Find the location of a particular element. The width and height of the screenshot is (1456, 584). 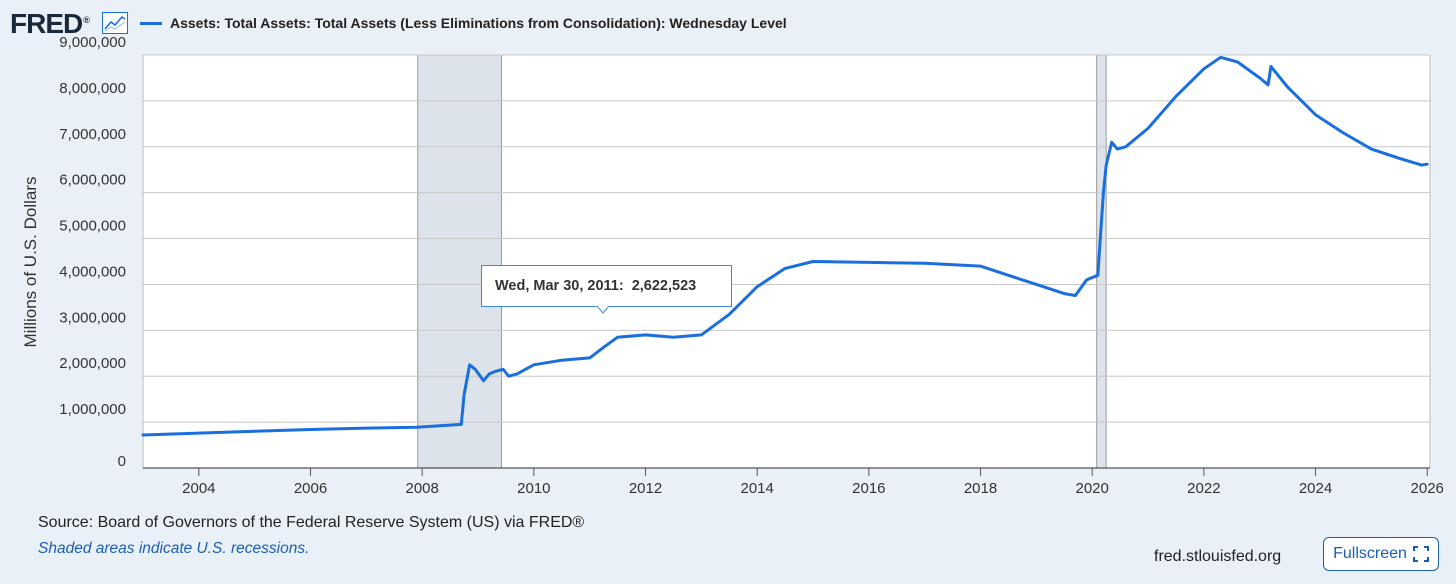

tooltip-pointer is located at coordinates (603, 310).